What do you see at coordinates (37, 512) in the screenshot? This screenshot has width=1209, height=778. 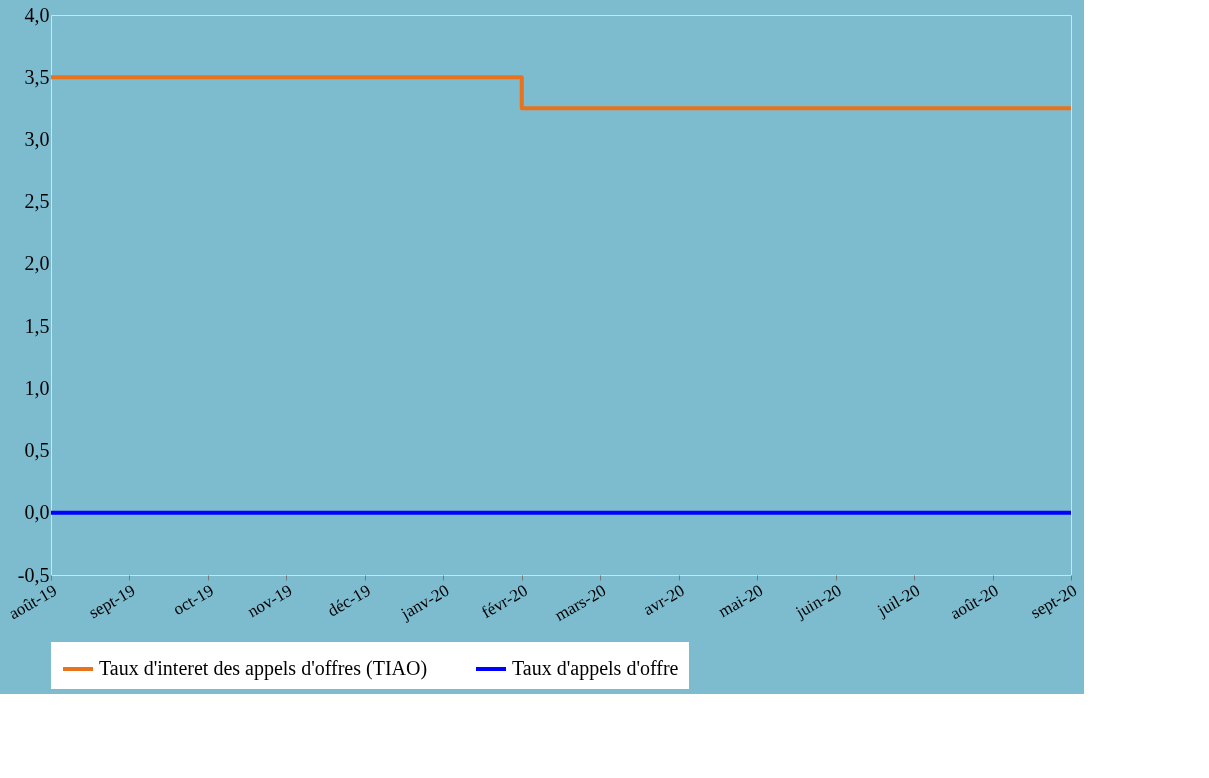 I see `y-tick-label: 0,0` at bounding box center [37, 512].